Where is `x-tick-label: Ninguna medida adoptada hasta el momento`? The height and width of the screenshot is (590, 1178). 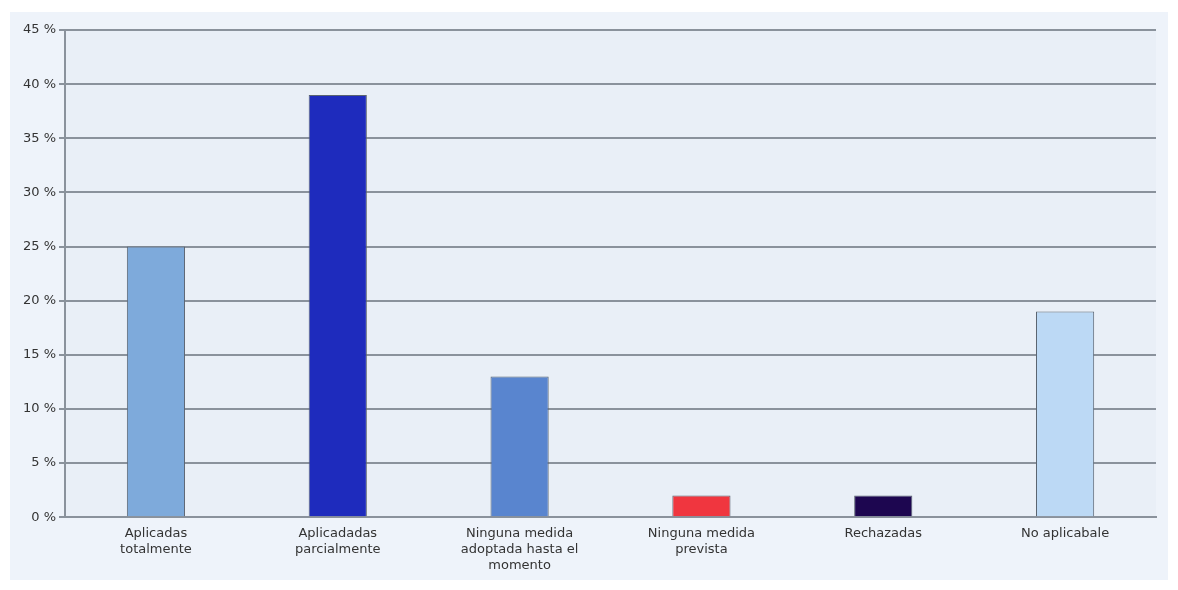 x-tick-label: Ninguna medida adoptada hasta el momento is located at coordinates (519, 548).